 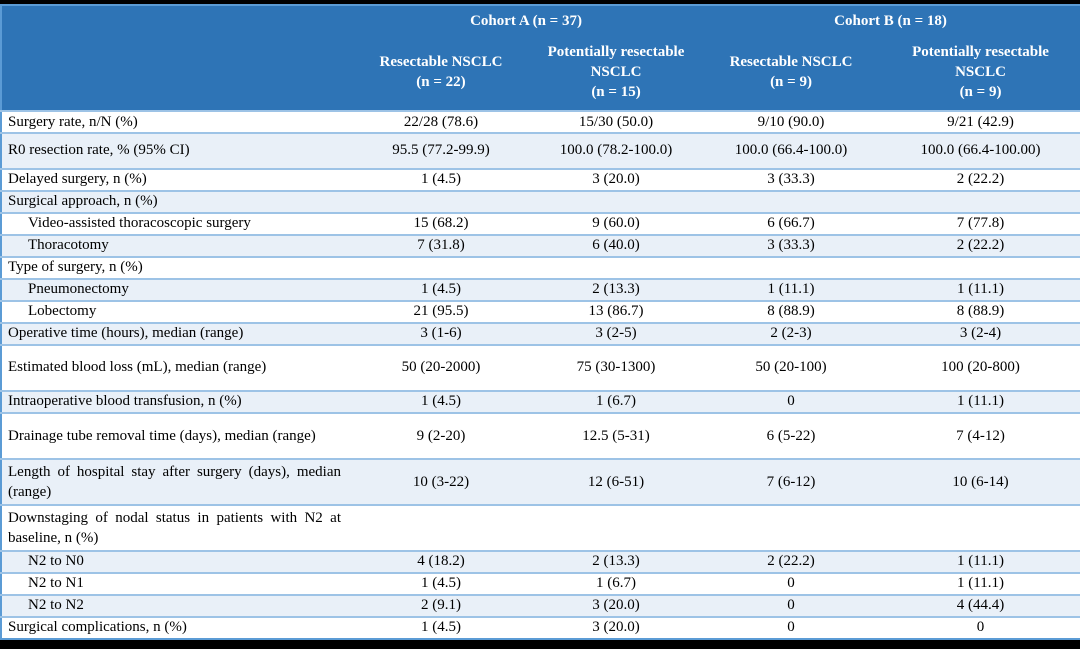 I want to click on cell-value: 15/30 (50.0), so click(x=616, y=121).